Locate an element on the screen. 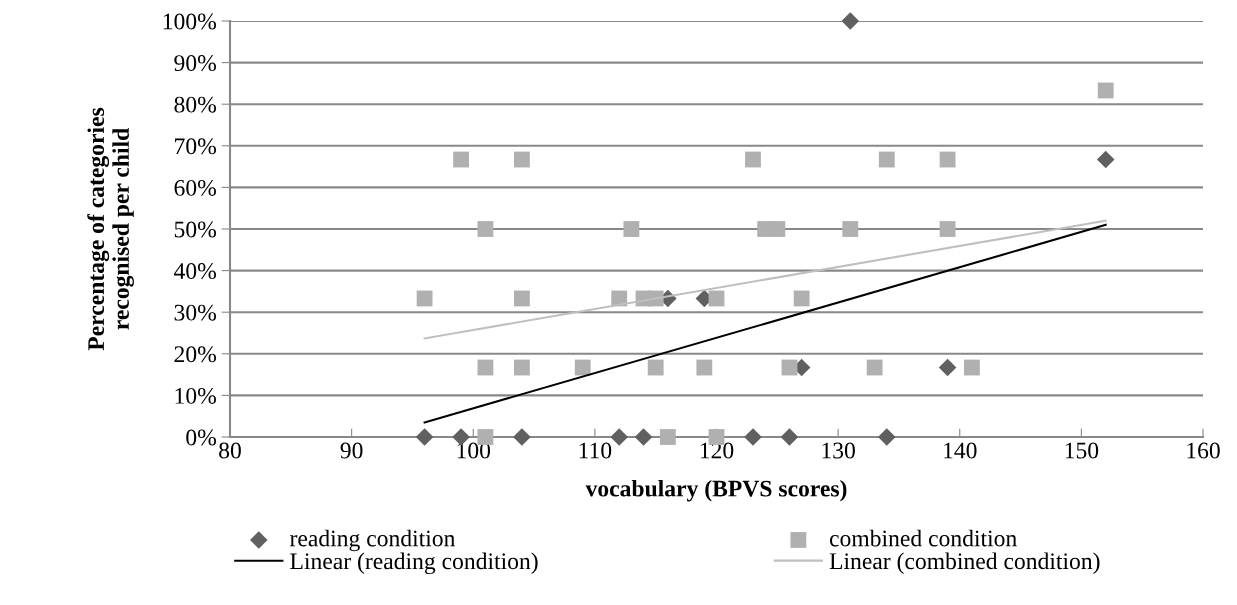 The height and width of the screenshot is (605, 1237). legend-label: reading condition is located at coordinates (372, 540).